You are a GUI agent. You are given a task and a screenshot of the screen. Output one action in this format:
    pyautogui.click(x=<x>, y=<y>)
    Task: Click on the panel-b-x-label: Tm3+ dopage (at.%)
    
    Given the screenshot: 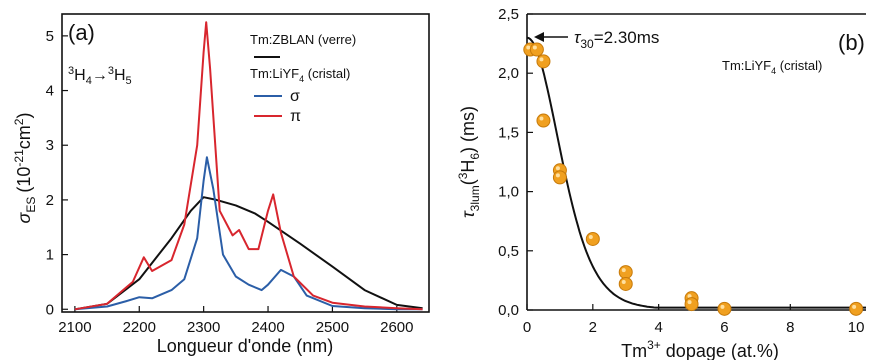 What is the action you would take?
    pyautogui.click(x=700, y=349)
    